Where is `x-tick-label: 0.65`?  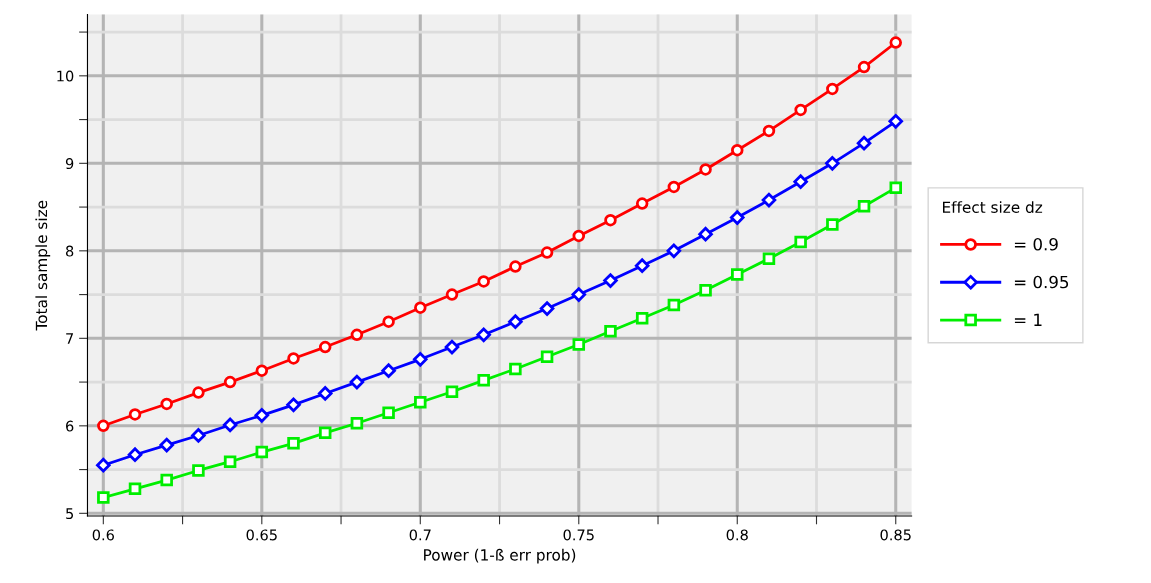 x-tick-label: 0.65 is located at coordinates (261, 535).